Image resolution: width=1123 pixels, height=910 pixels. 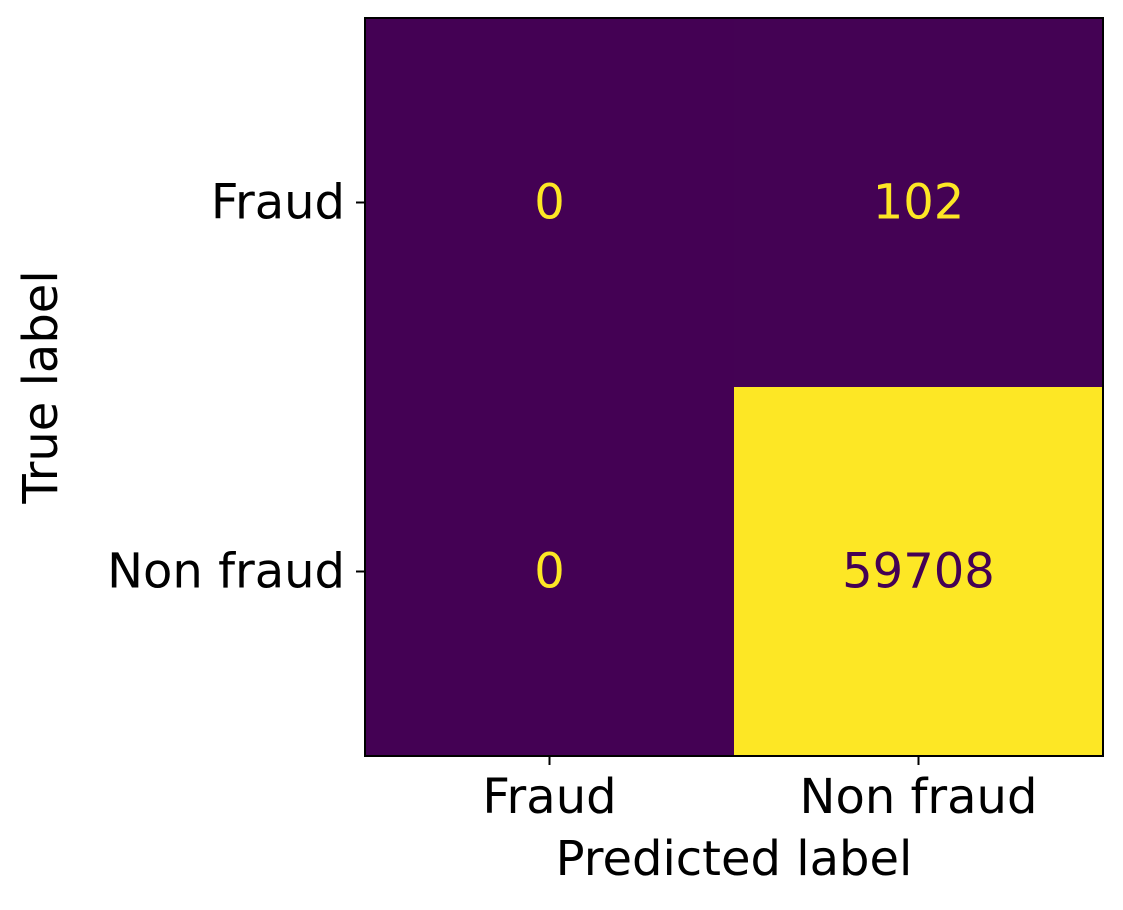 I want to click on y-axis-title: True label, so click(x=41, y=387).